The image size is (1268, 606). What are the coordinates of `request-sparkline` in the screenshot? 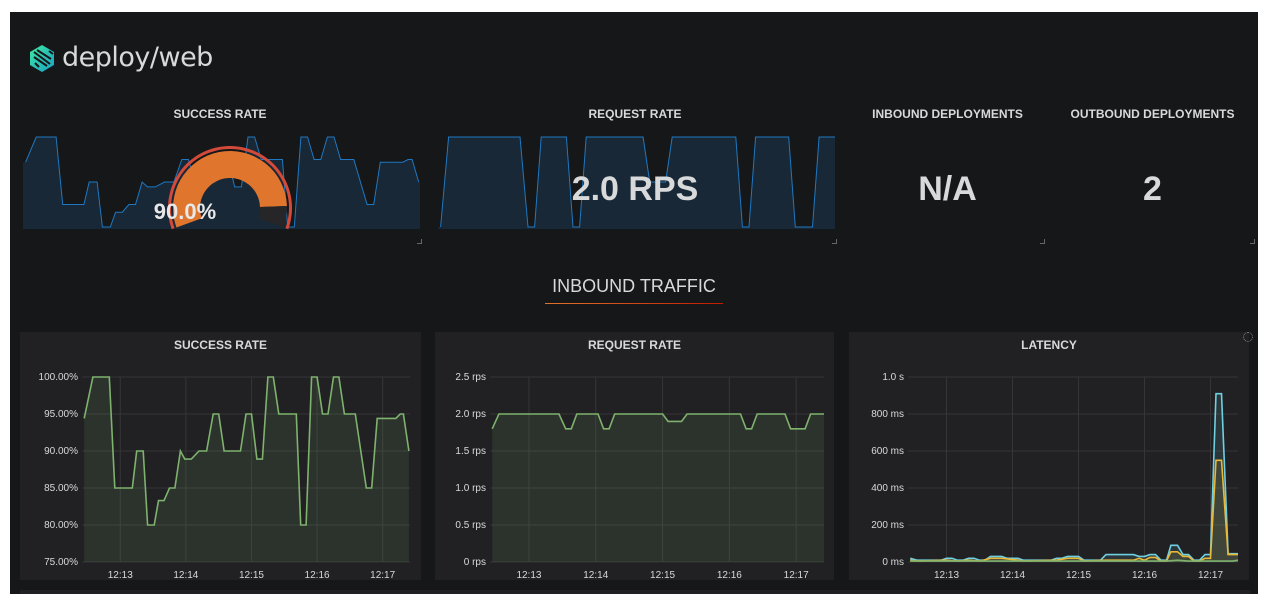 It's located at (636, 182).